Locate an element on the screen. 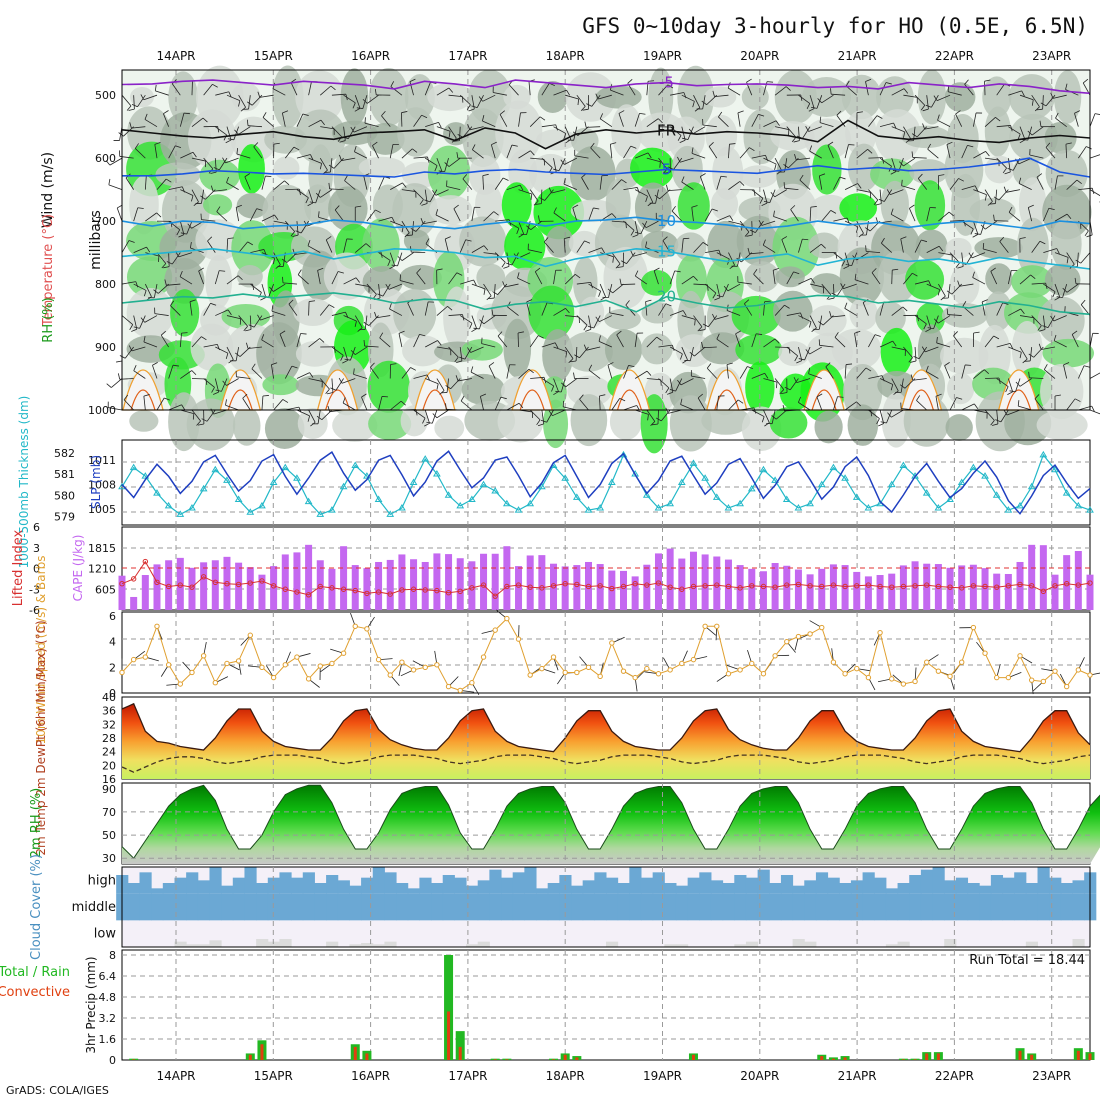 The image size is (1100, 1100). isotherm-label: 5 is located at coordinates (667, 169).